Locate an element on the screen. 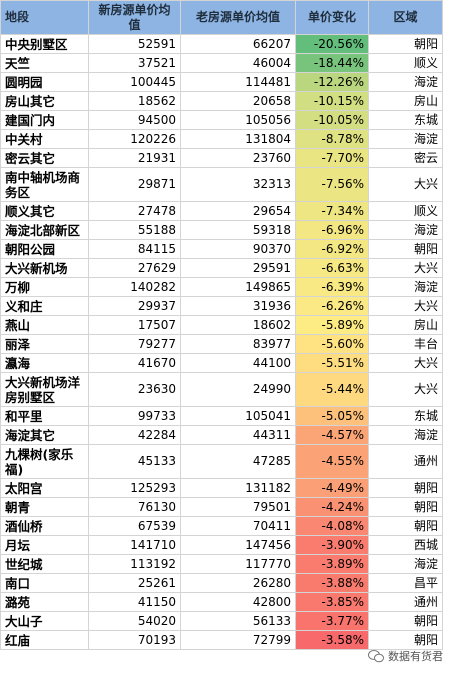 The width and height of the screenshot is (455, 675). table-row: 建国门内 94500 105056 -10.05% 东城 is located at coordinates (221, 120).